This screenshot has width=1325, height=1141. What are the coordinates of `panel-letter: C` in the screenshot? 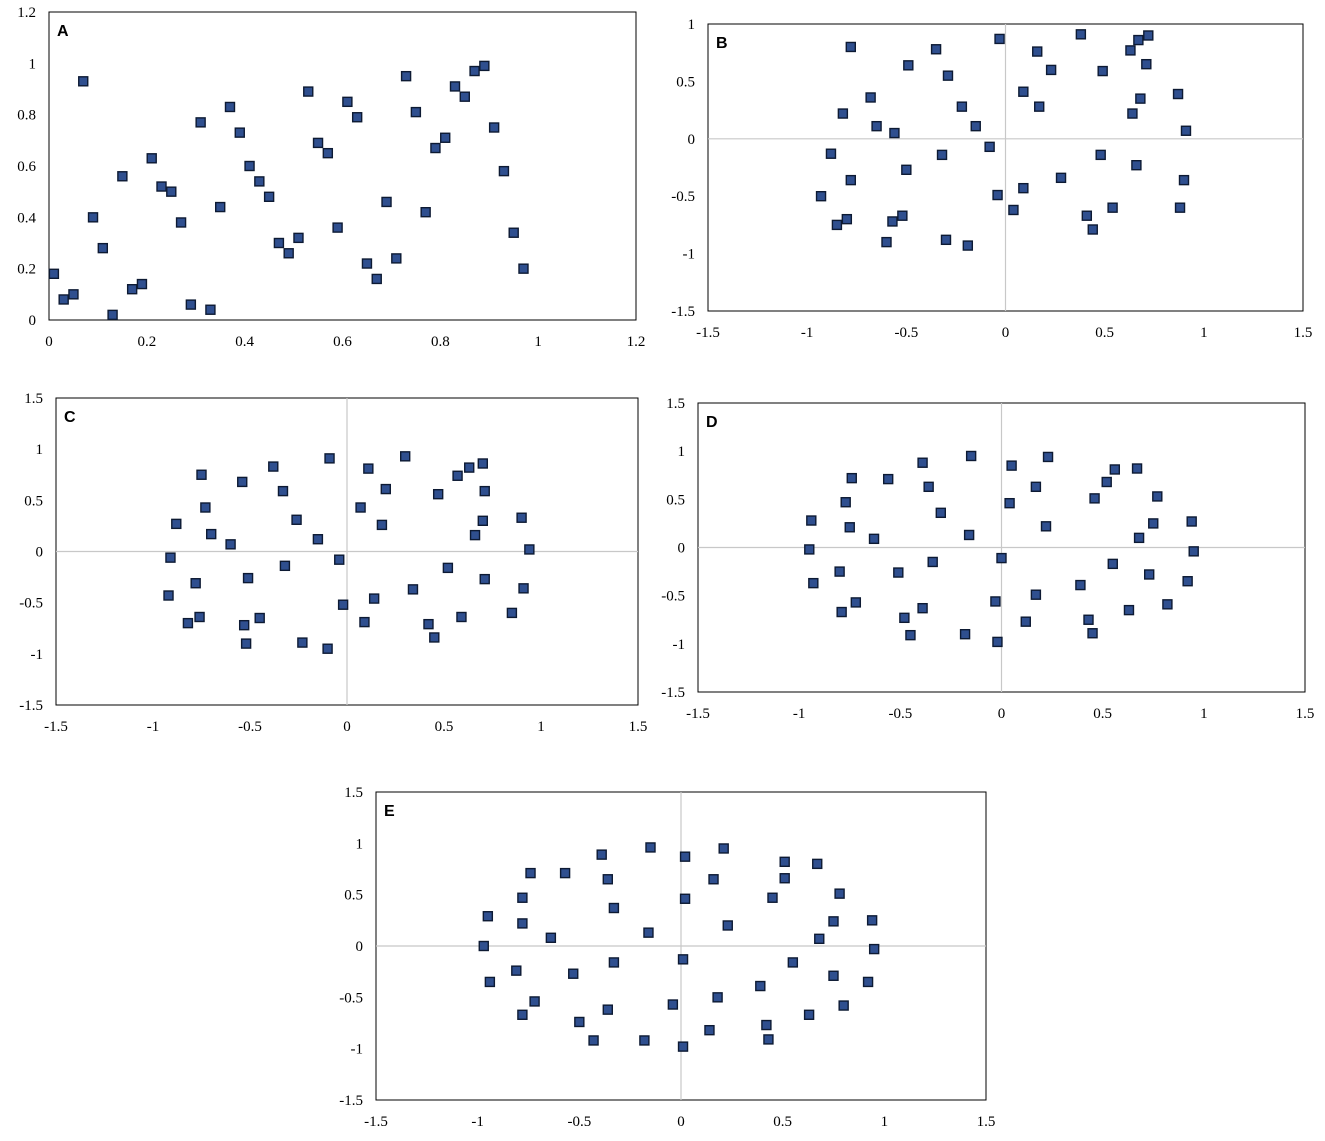 It's located at (70, 417).